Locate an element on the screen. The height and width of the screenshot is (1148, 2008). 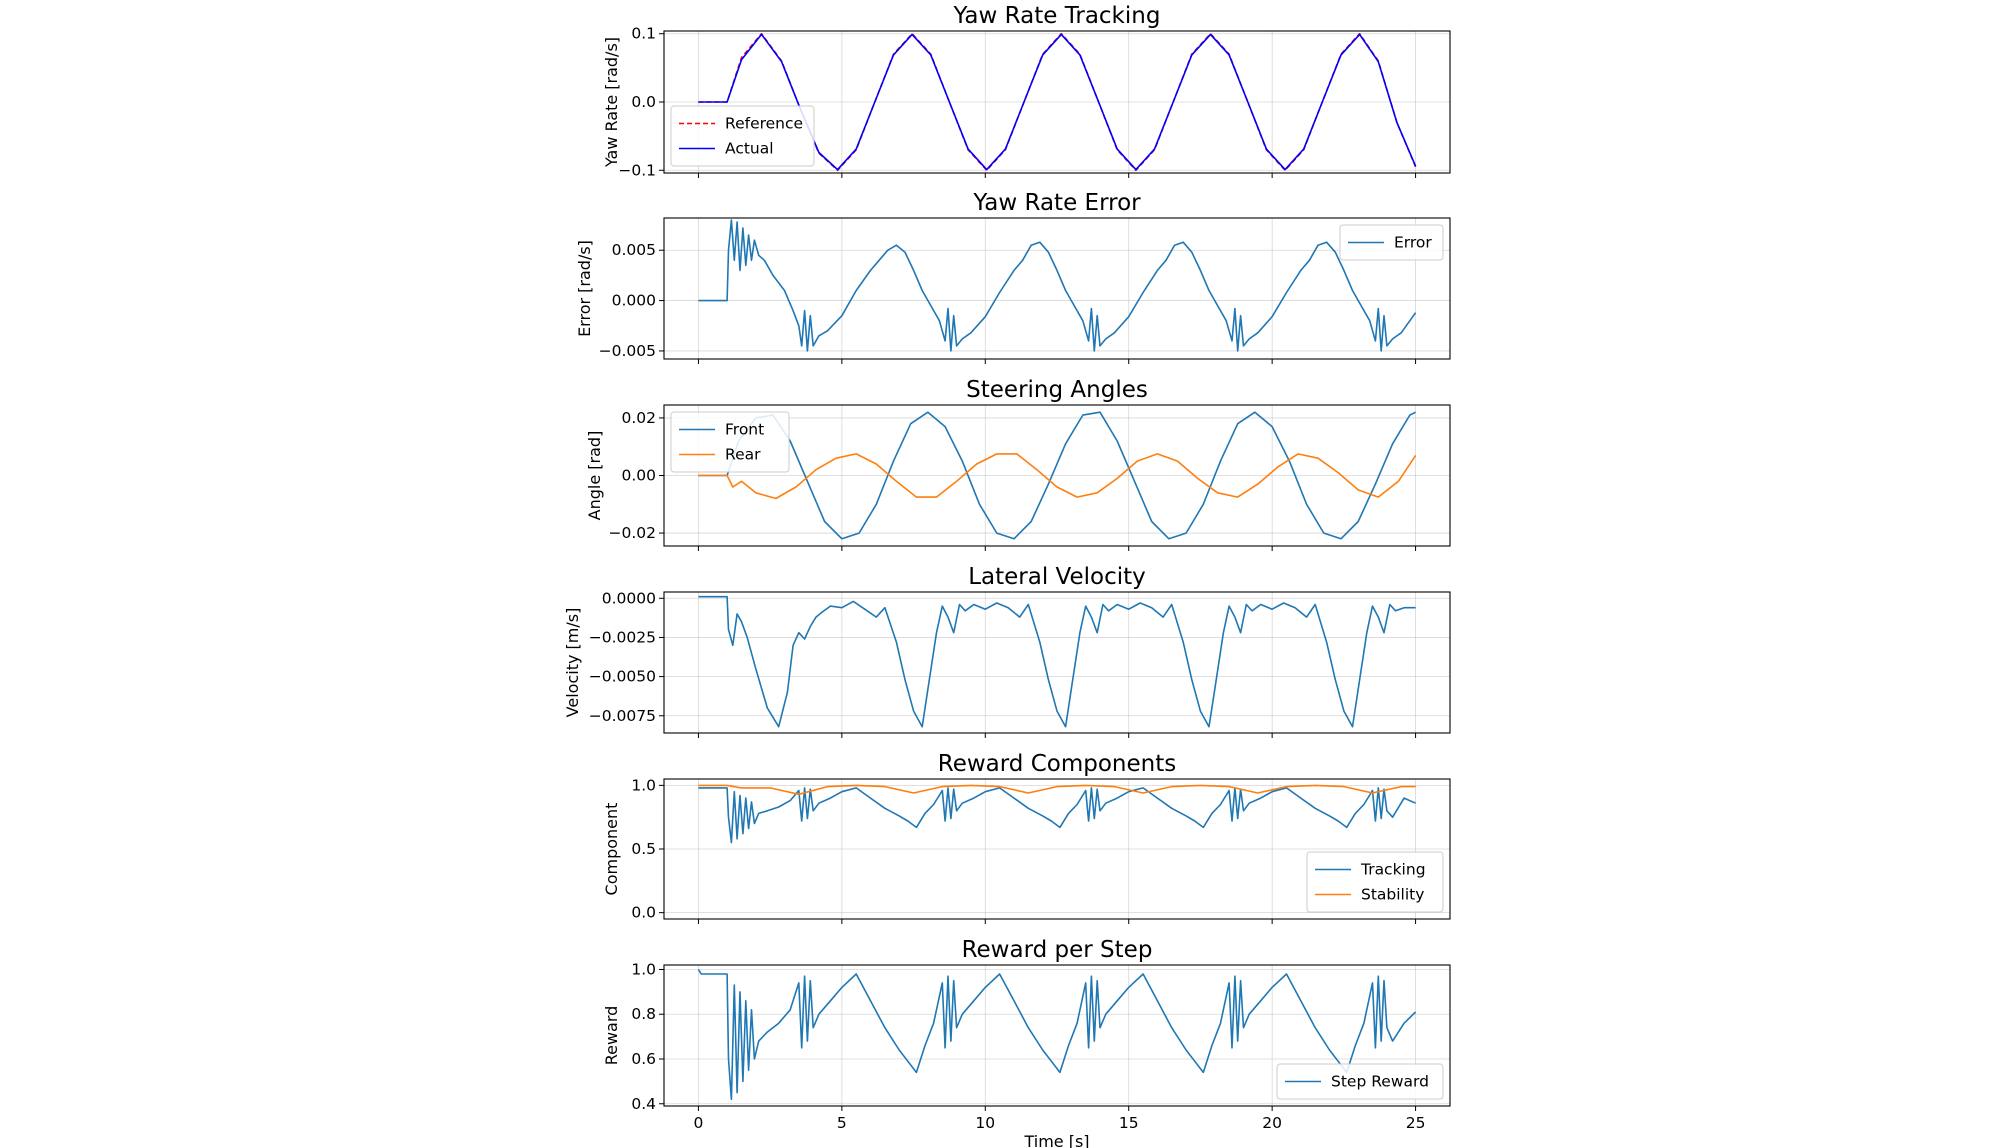
y-tick-label: 0.1 is located at coordinates (643, 34).